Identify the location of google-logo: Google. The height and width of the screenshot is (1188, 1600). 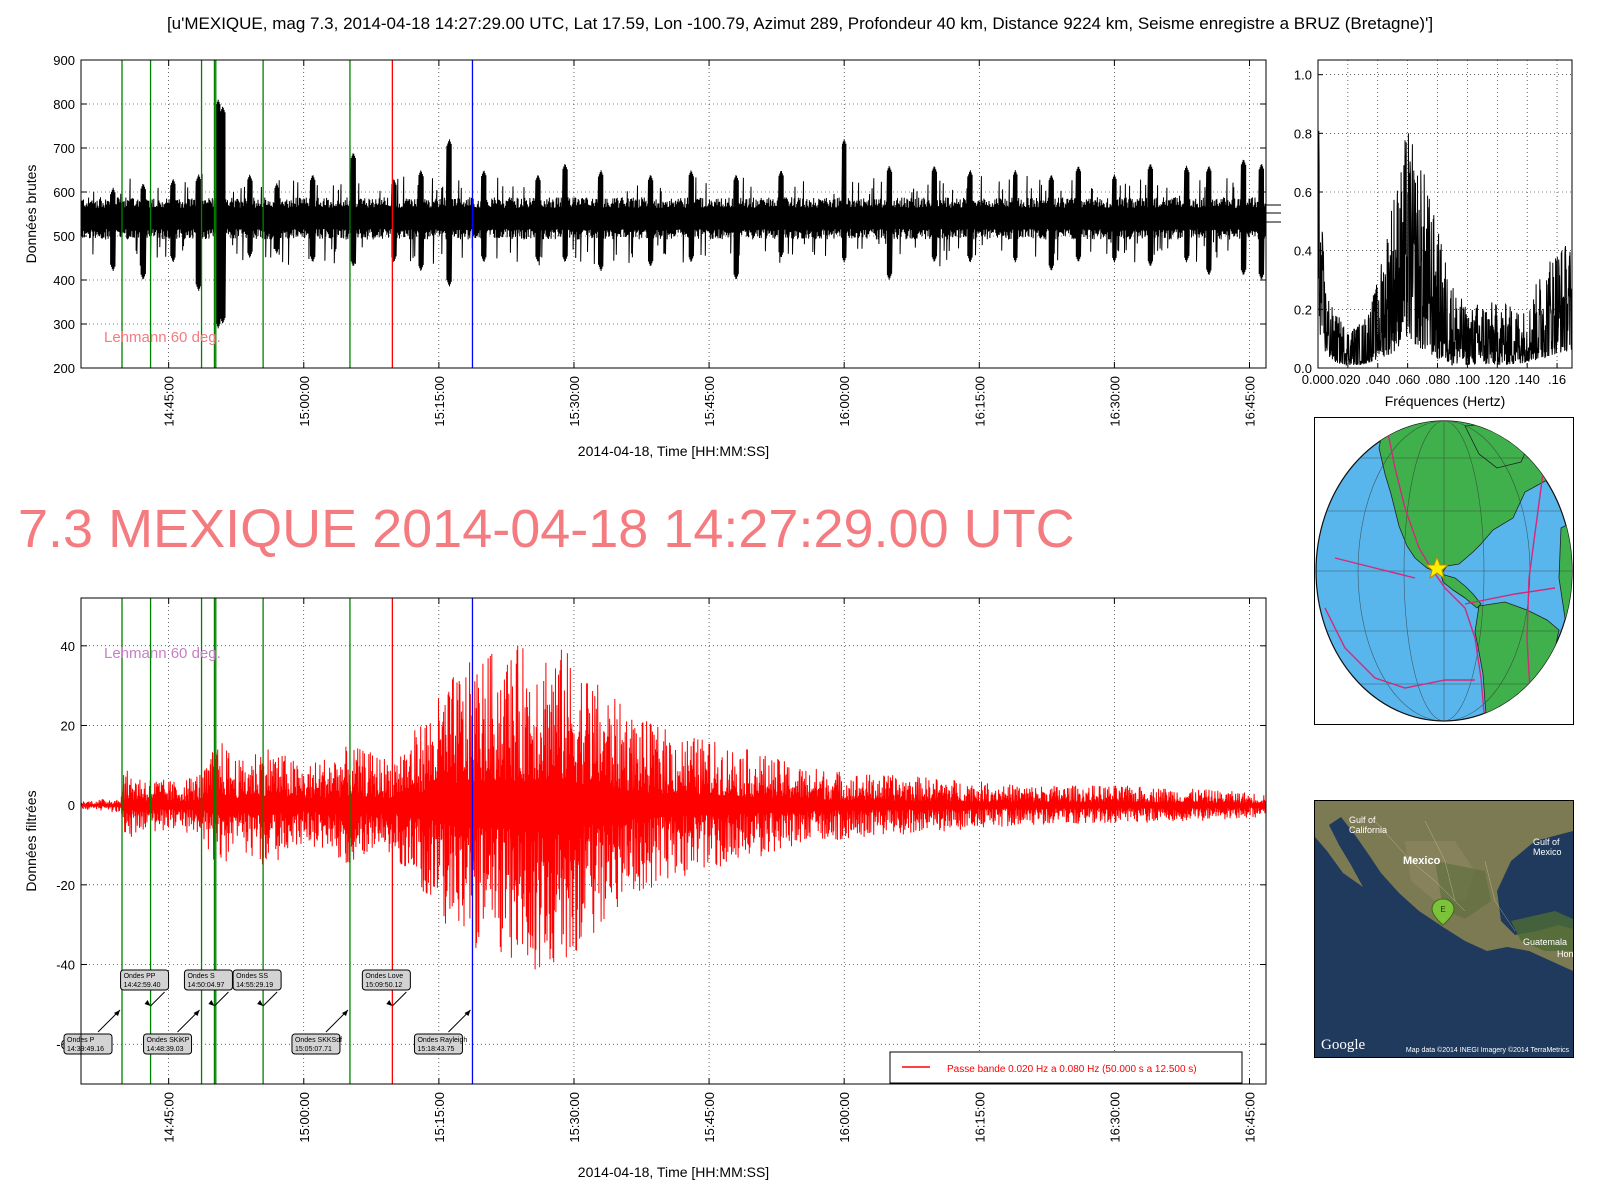
(1343, 1045).